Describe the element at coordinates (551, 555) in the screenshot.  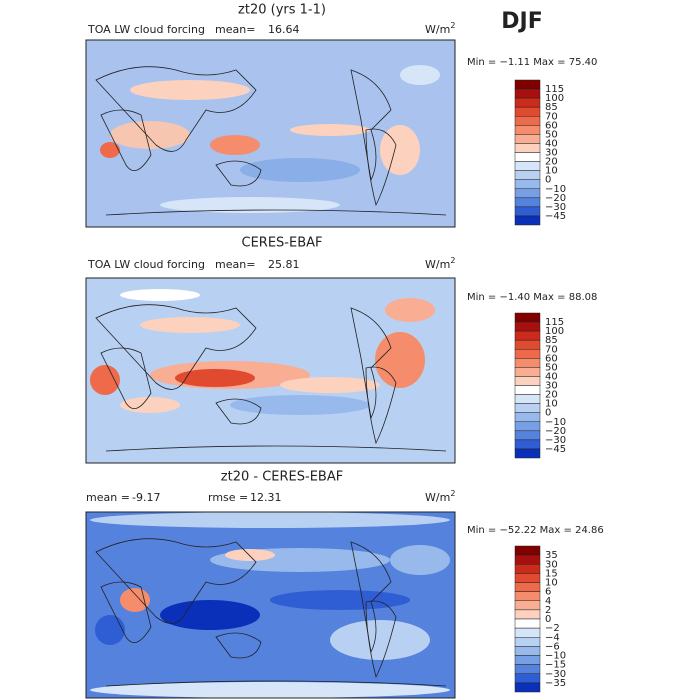
I see `colorbar-label: 35` at that location.